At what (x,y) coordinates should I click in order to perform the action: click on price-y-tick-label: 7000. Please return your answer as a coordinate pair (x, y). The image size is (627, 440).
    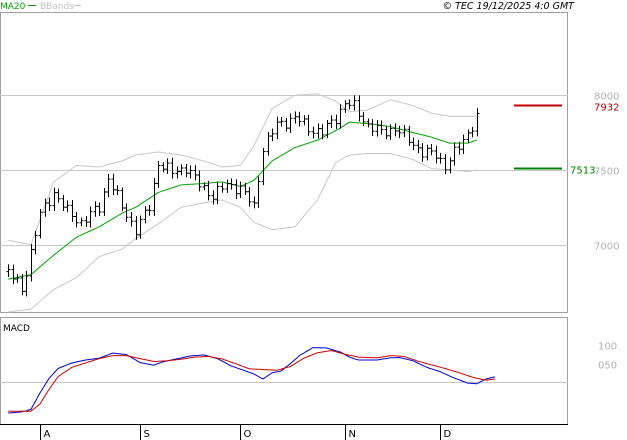
    Looking at the image, I should click on (606, 247).